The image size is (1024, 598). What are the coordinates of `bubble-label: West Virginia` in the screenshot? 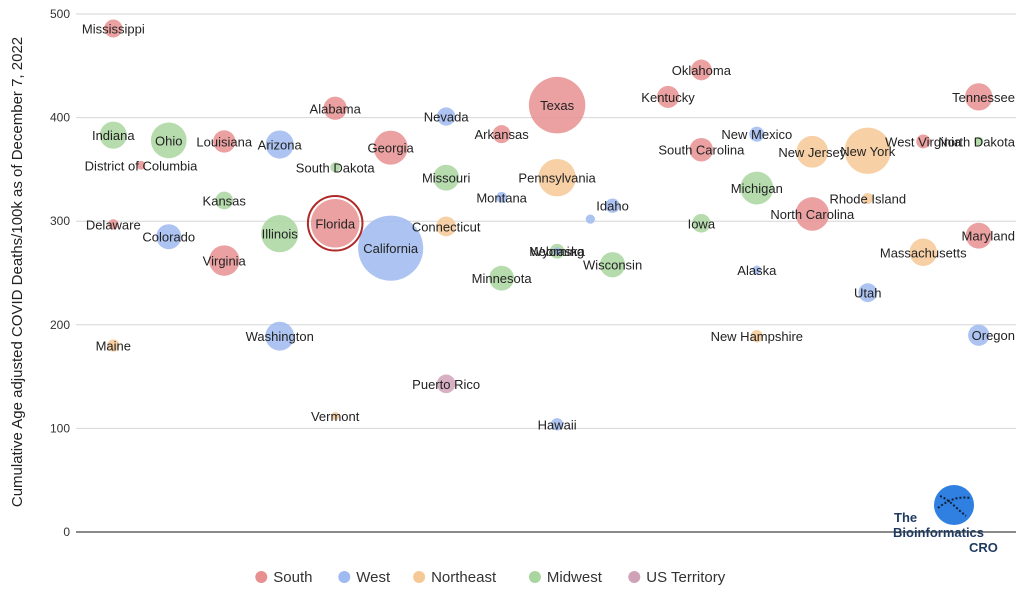 It's located at (923, 141).